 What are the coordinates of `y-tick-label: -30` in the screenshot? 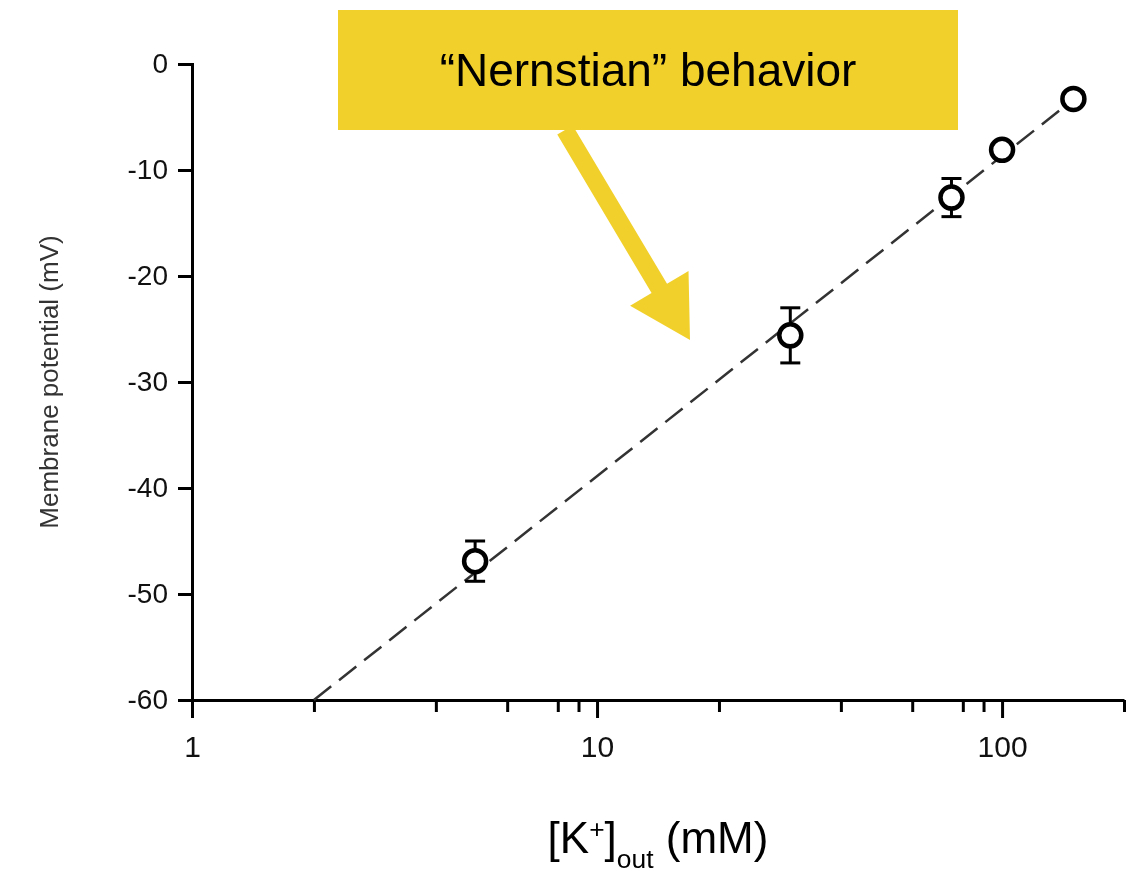 It's located at (147, 382).